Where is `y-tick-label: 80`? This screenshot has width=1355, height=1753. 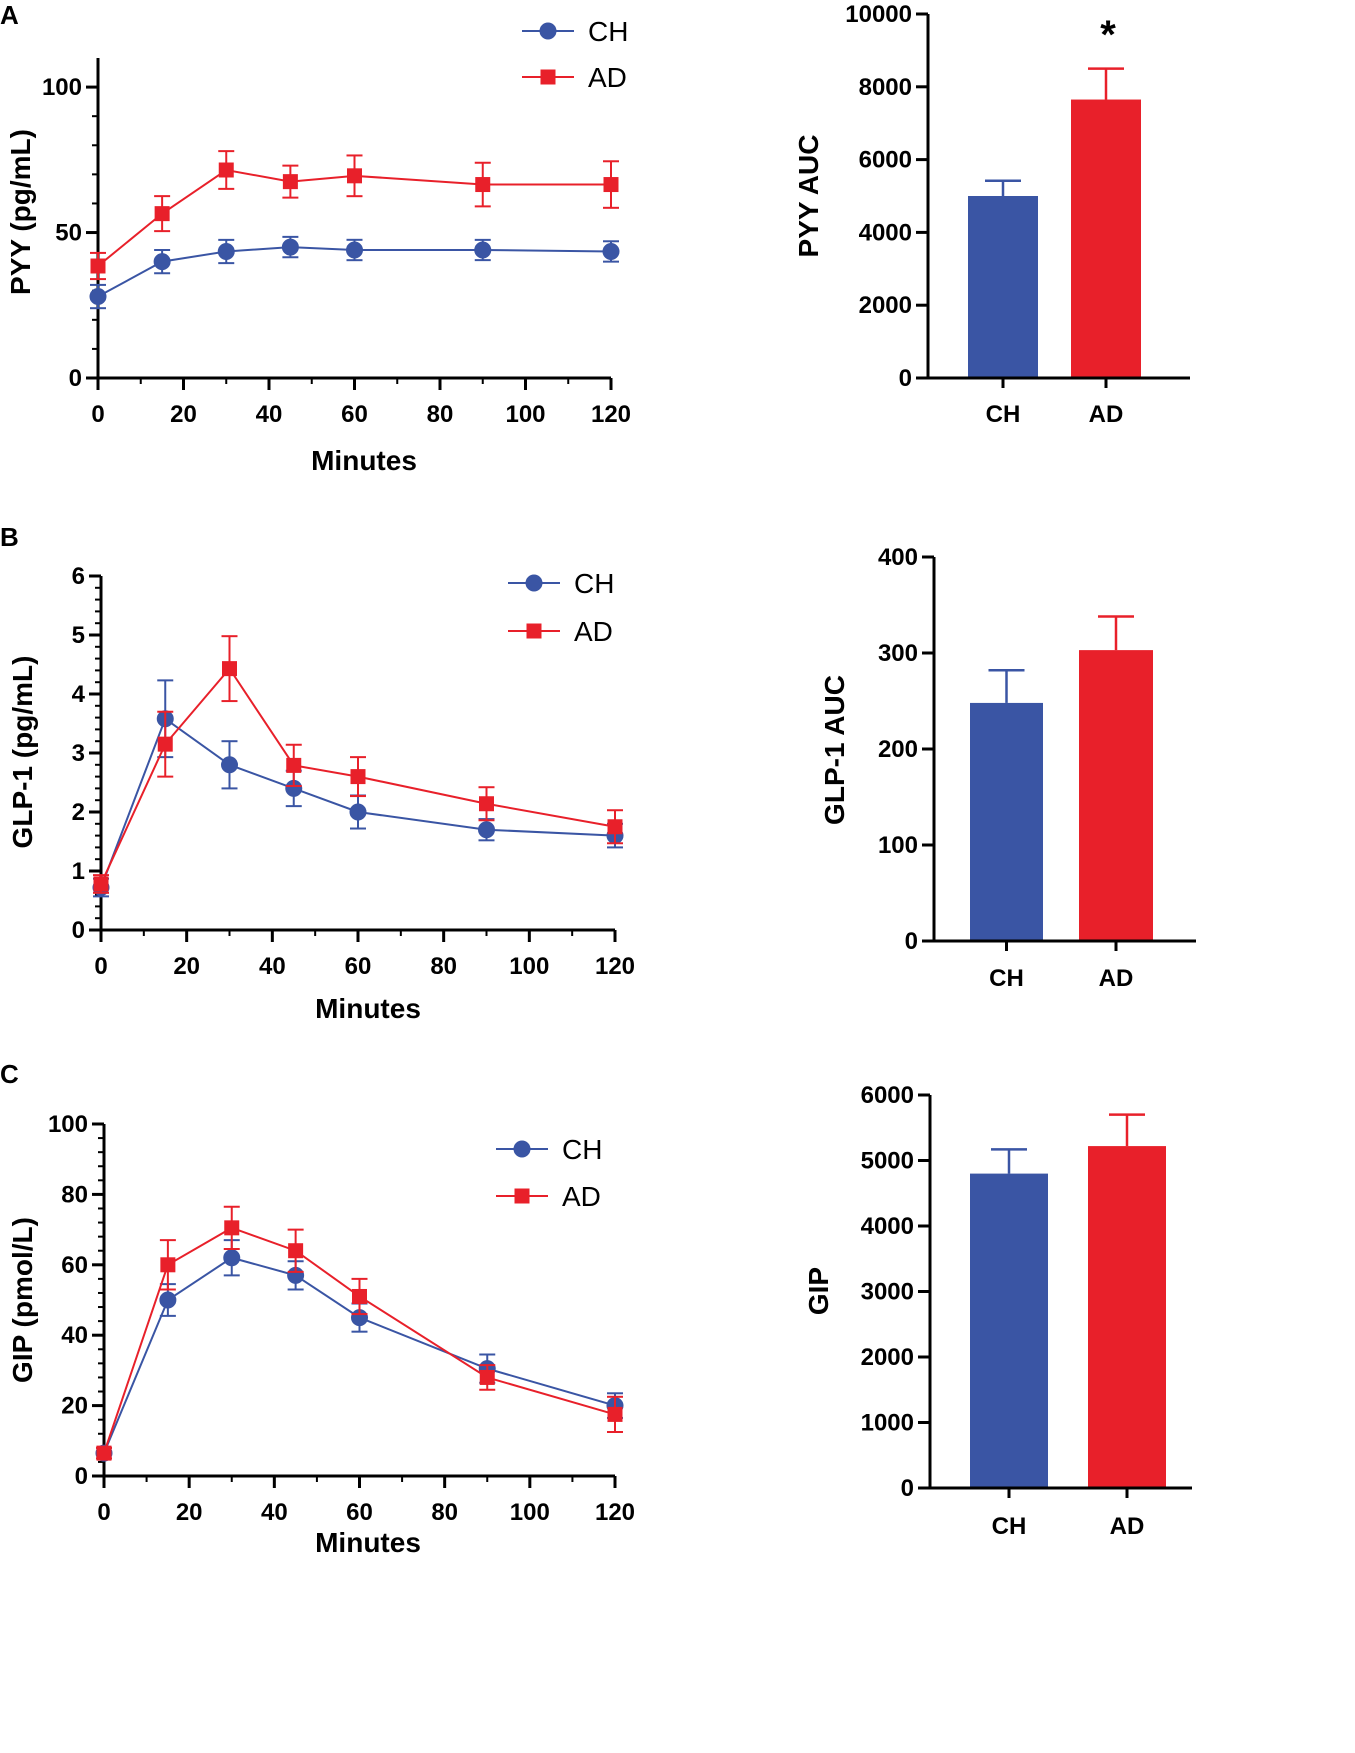
y-tick-label: 80 is located at coordinates (74, 1194).